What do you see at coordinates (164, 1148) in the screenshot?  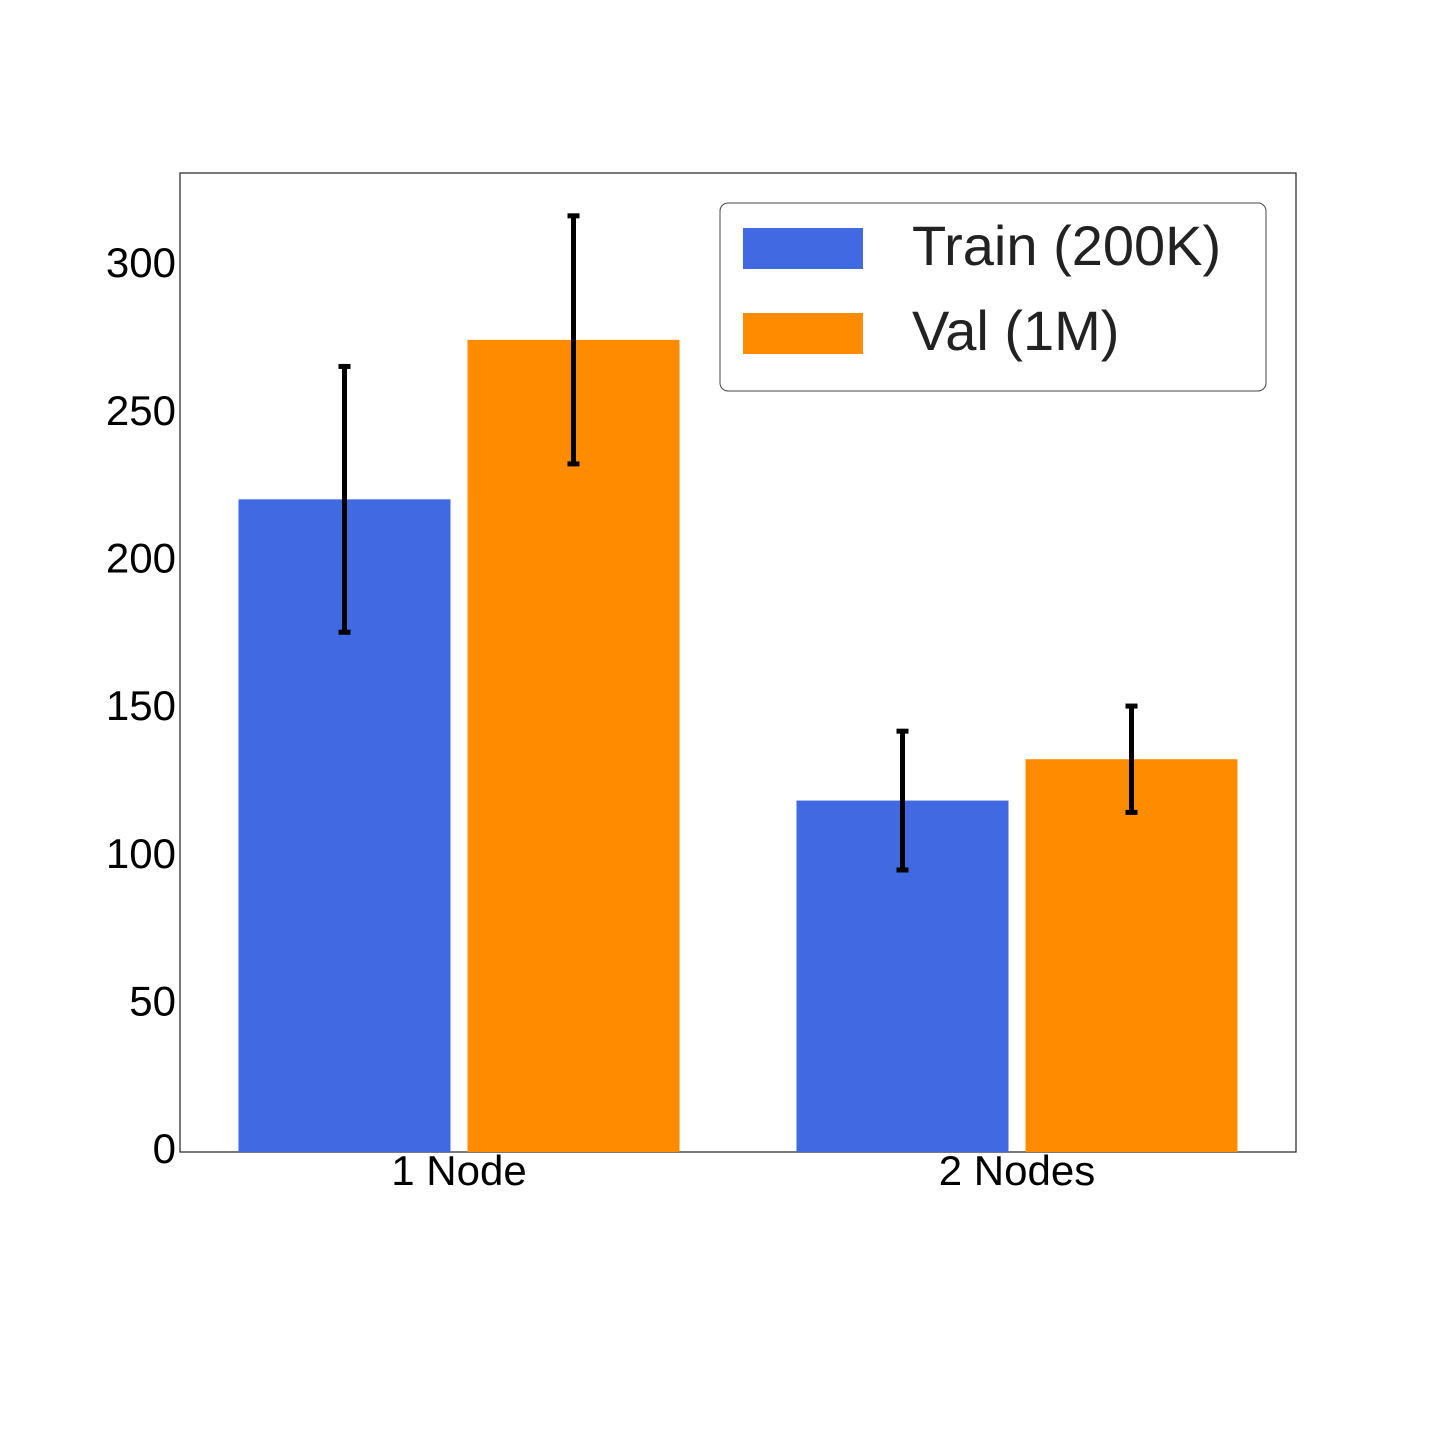 I see `y-tick-label: 0` at bounding box center [164, 1148].